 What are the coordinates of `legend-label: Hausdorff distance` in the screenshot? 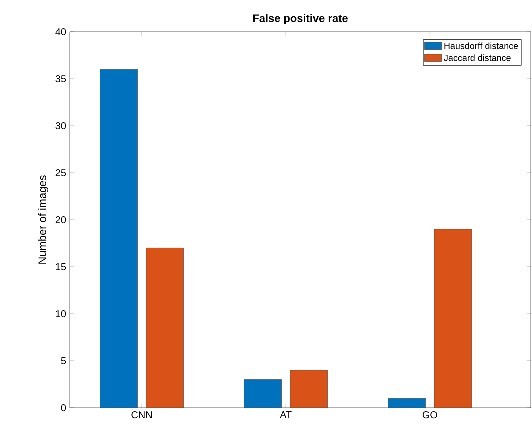 It's located at (481, 46).